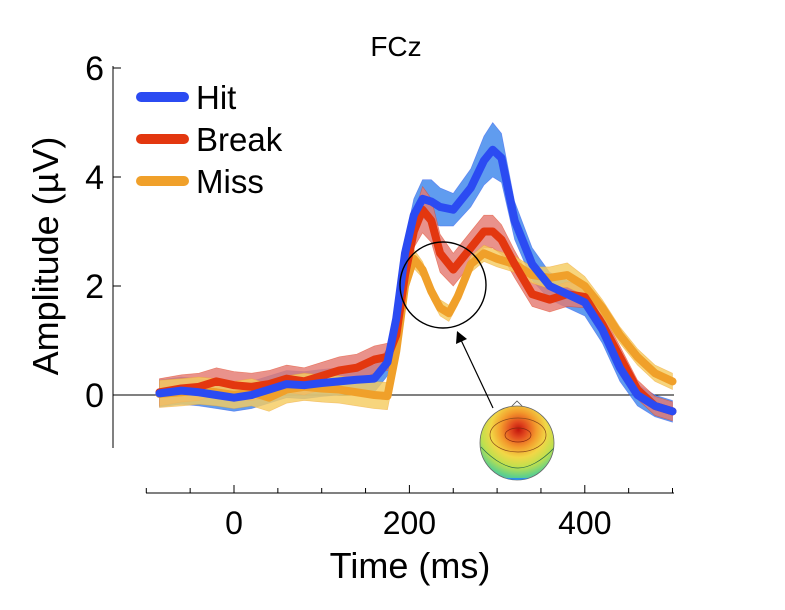 This screenshot has width=785, height=610. I want to click on x-ticks: 0 200 400, so click(409, 513).